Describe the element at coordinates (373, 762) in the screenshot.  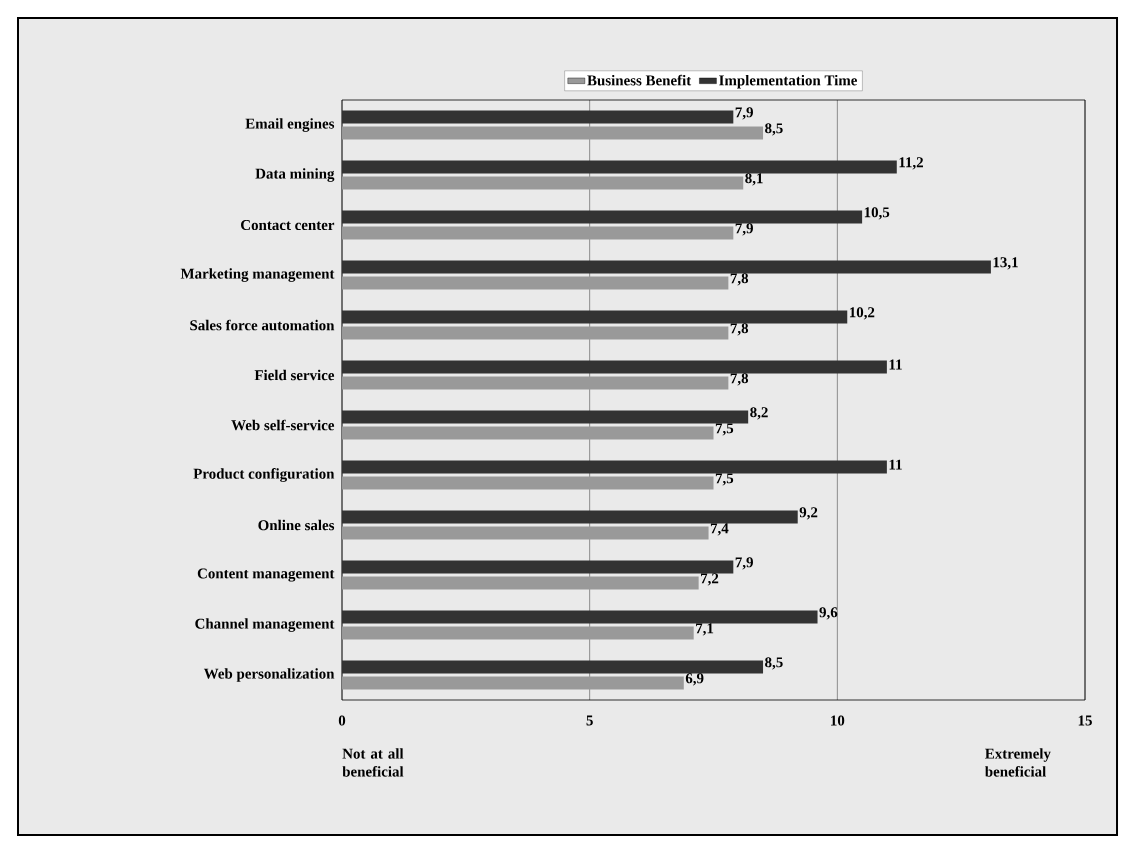
I see `text: Not at all beneficial` at that location.